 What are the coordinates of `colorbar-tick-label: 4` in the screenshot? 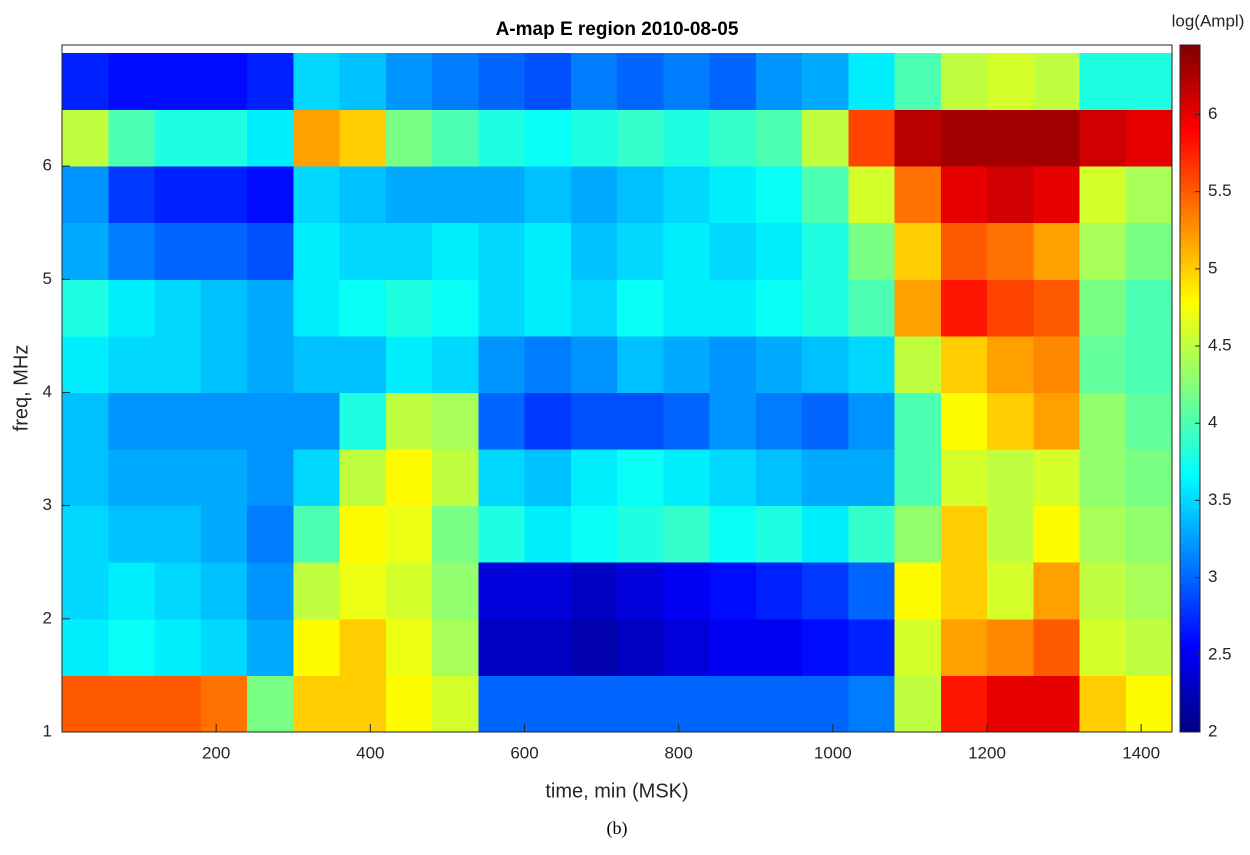 It's located at (1212, 422).